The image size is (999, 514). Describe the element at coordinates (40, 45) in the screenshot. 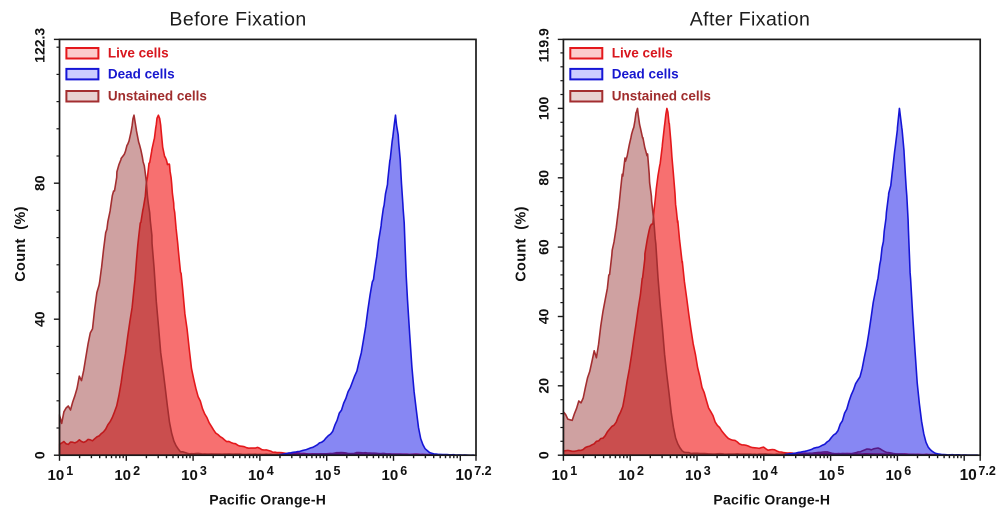

I see `svg-text: 122.3` at that location.